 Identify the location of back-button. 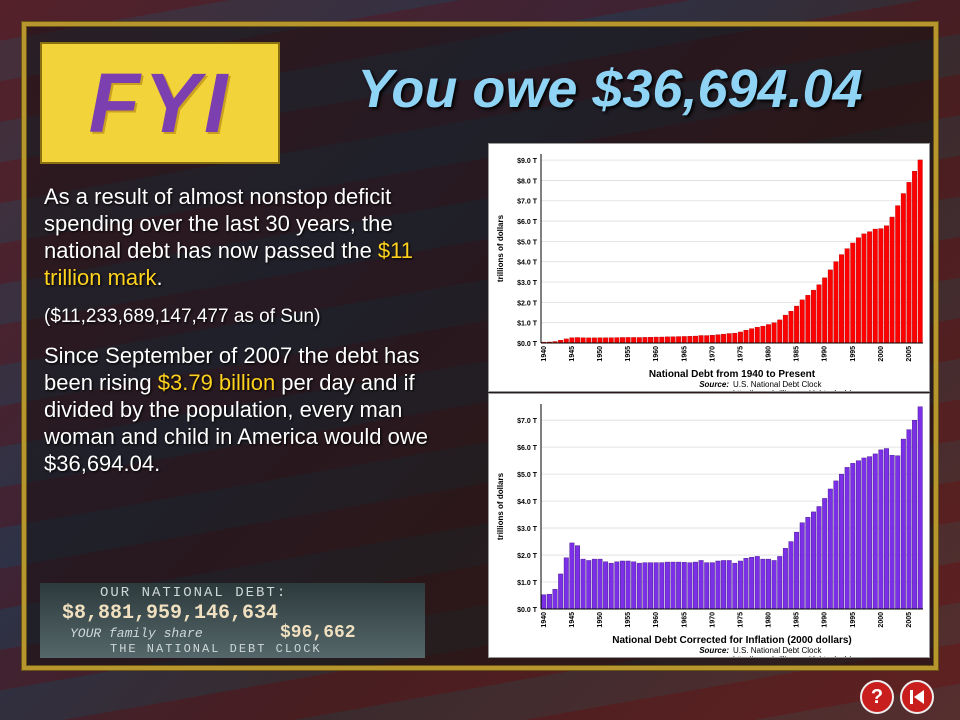
(917, 697).